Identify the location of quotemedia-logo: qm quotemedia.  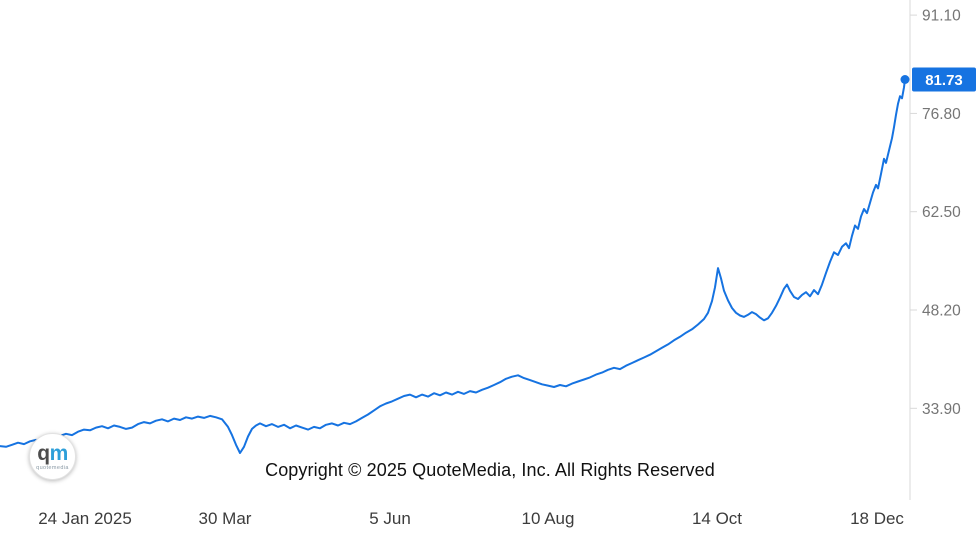
(52, 456).